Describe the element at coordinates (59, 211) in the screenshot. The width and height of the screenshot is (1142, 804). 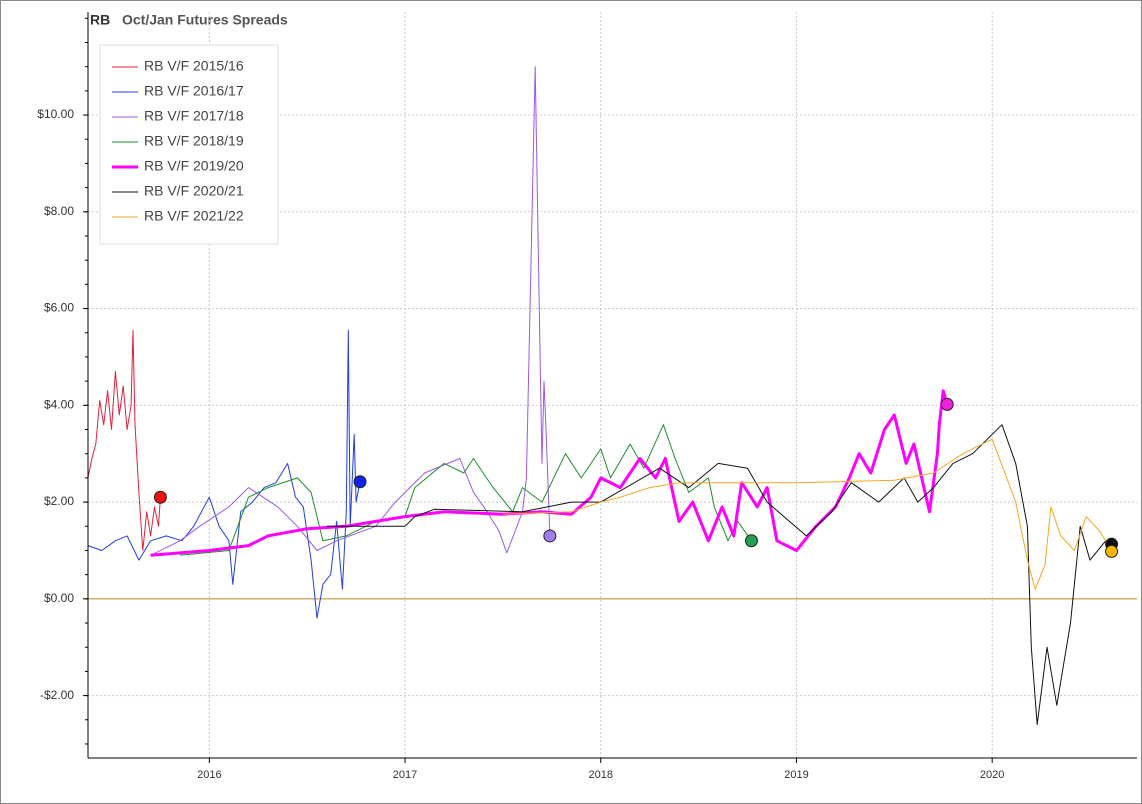
I see `y-tick-label: $8.00` at that location.